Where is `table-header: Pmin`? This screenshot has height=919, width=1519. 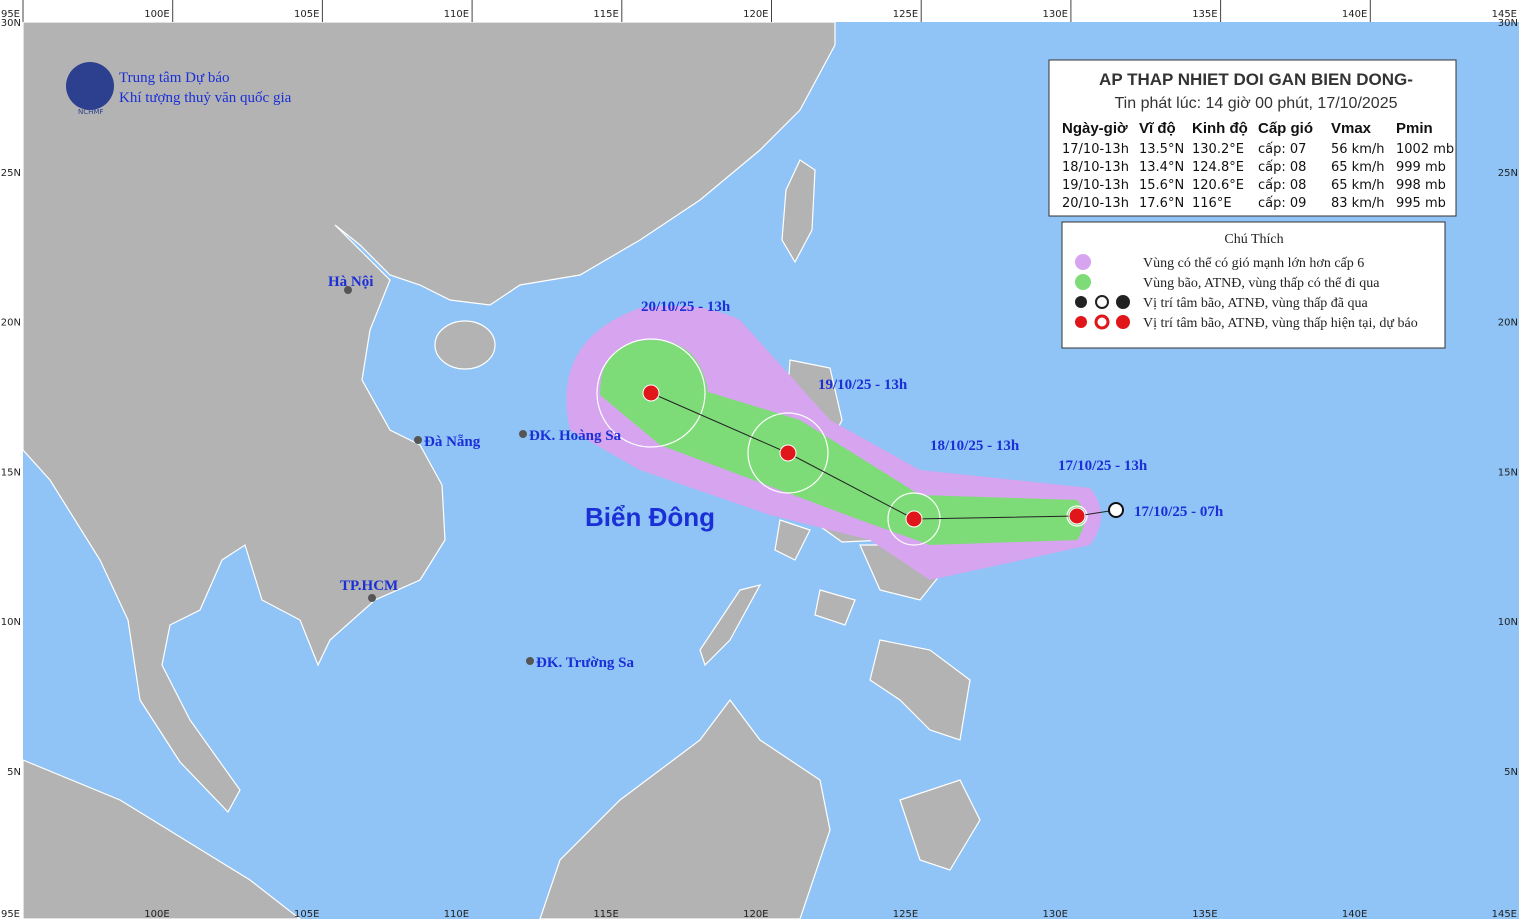
table-header: Pmin is located at coordinates (1414, 128).